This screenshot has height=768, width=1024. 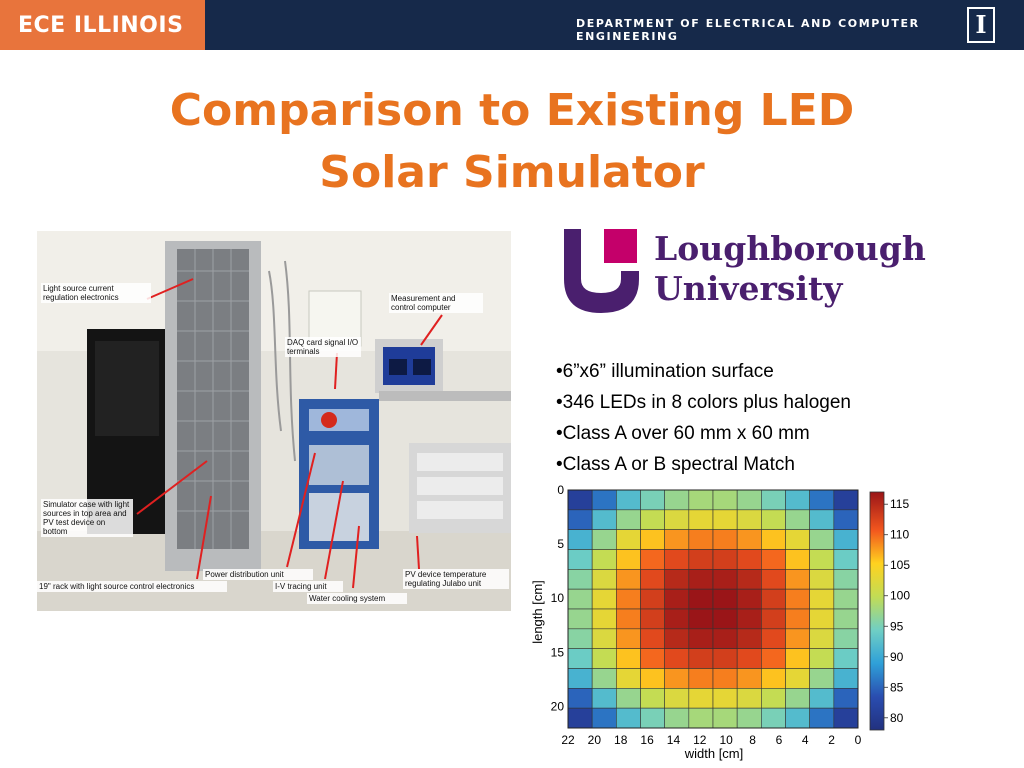 What do you see at coordinates (102, 25) in the screenshot?
I see `brand-block: ECE ILLINOIS` at bounding box center [102, 25].